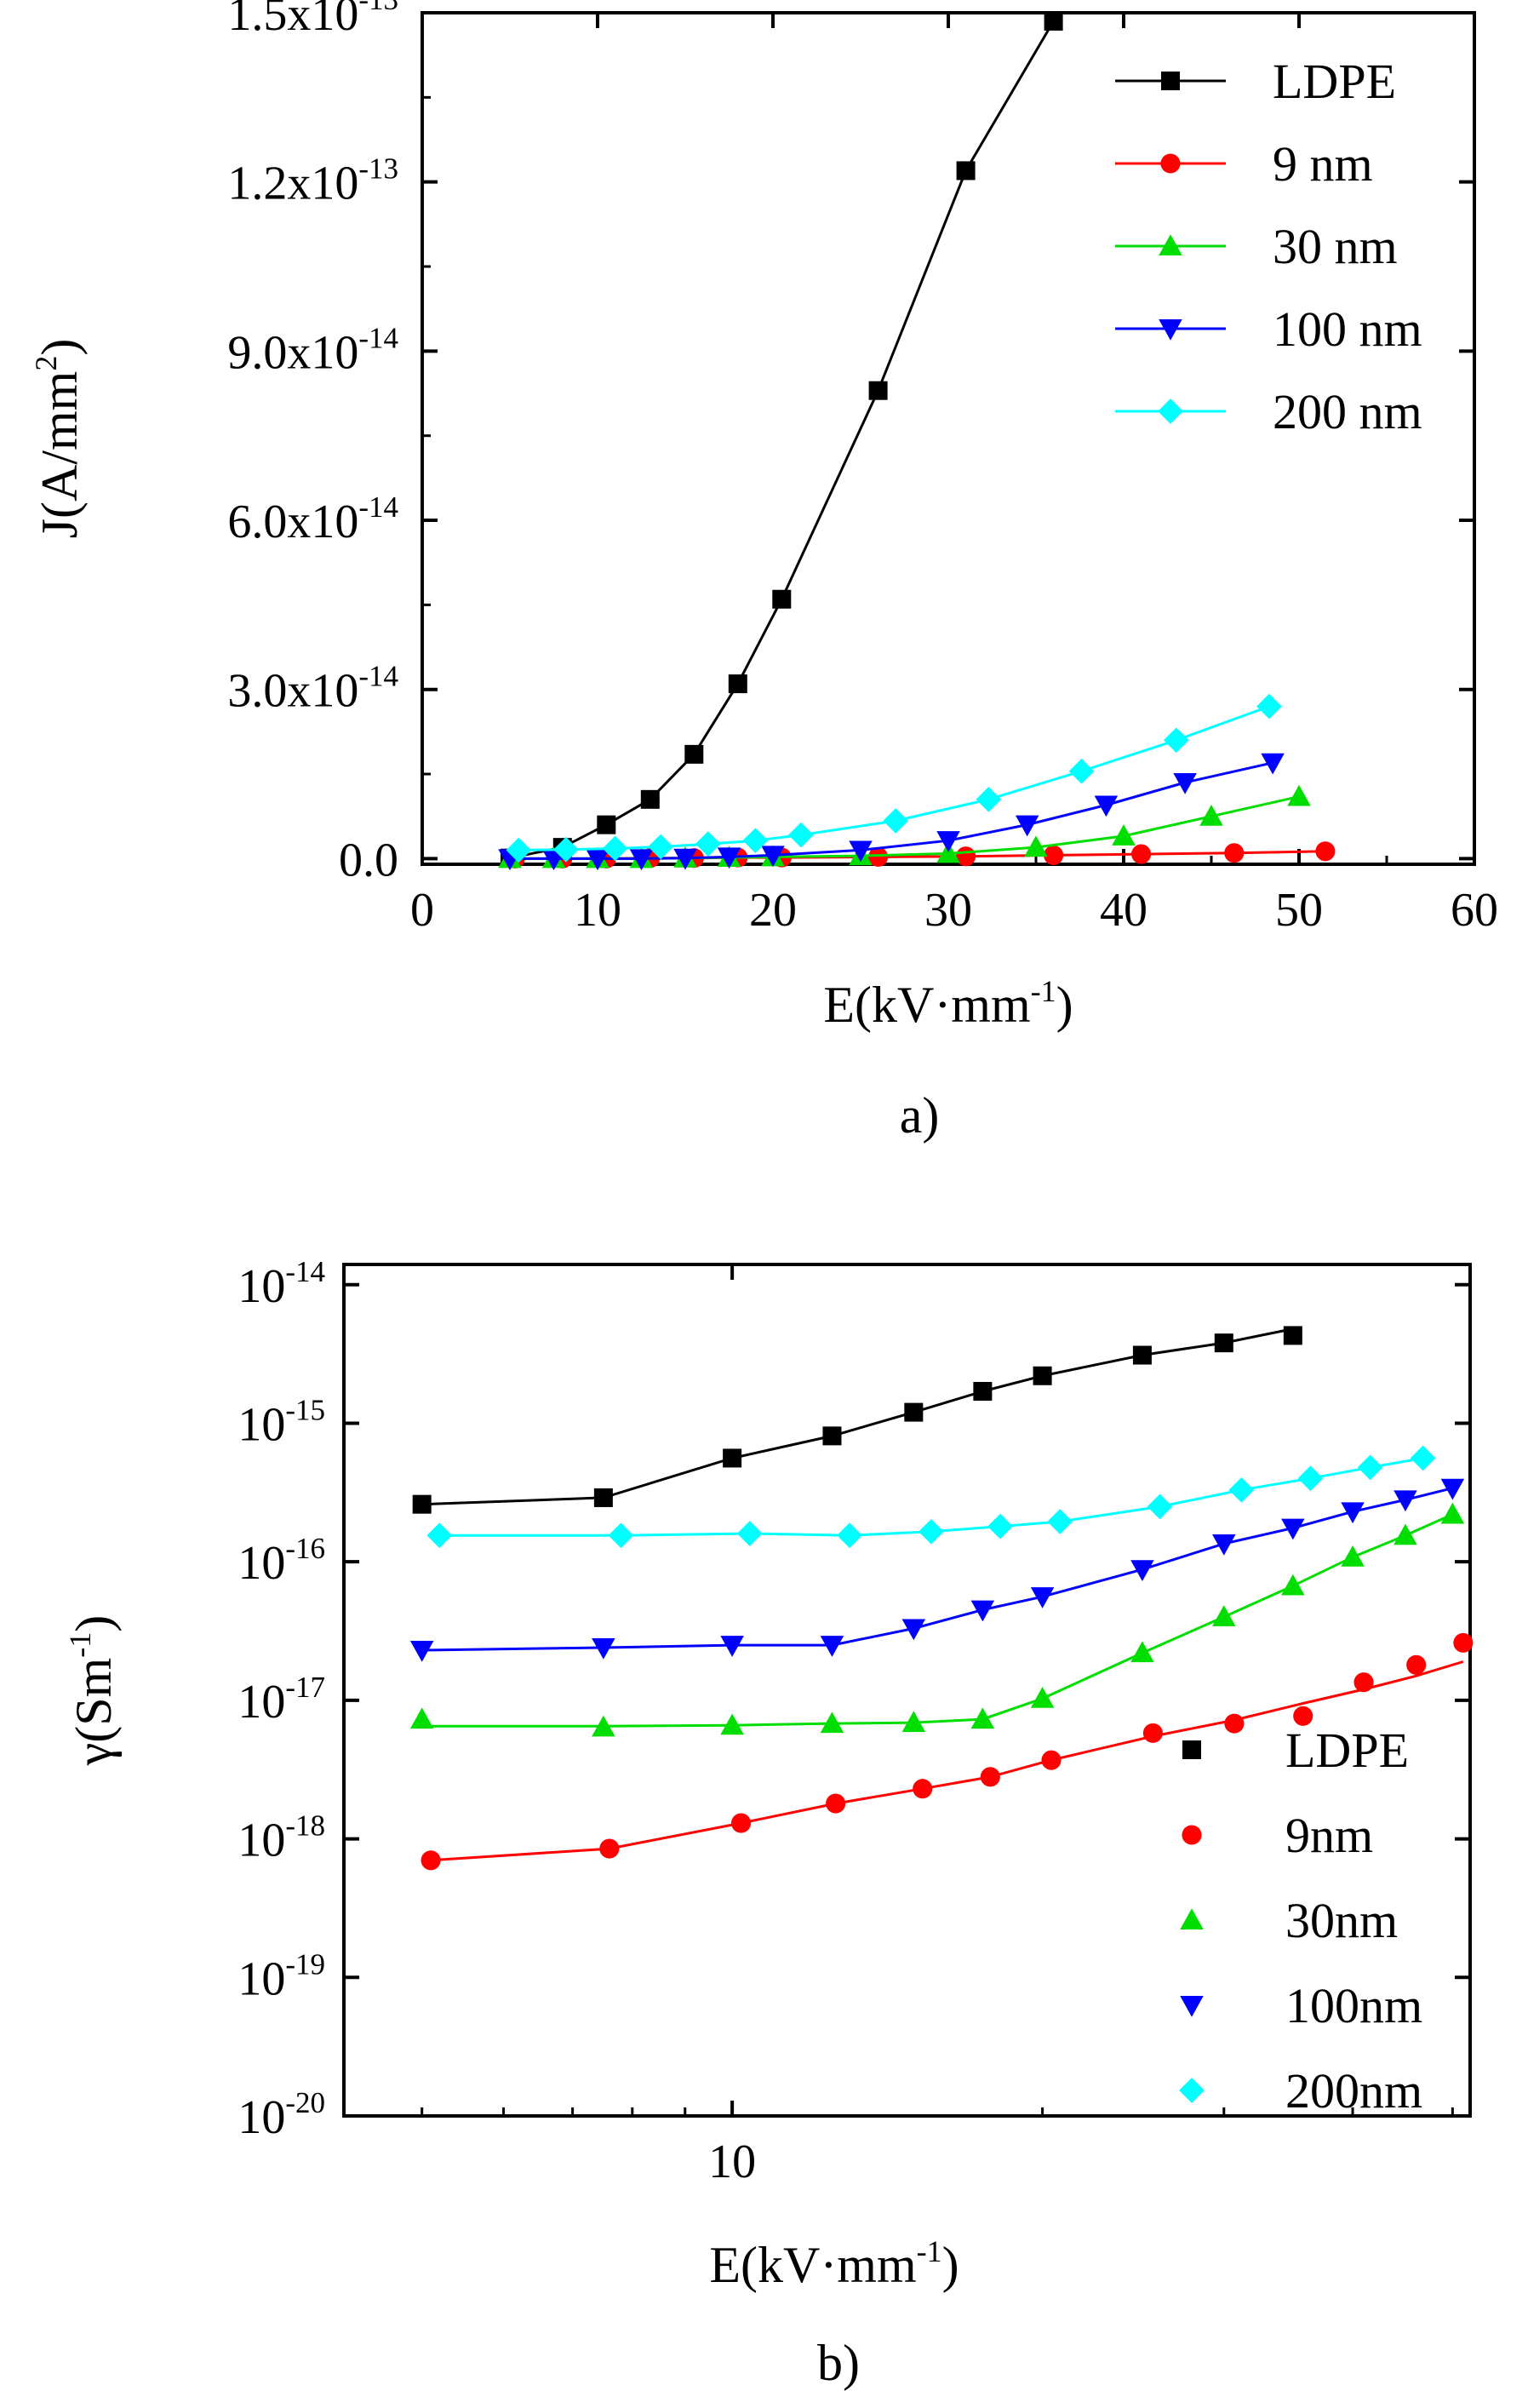  Describe the element at coordinates (732, 2162) in the screenshot. I see `x-tick-label-b: 10` at that location.